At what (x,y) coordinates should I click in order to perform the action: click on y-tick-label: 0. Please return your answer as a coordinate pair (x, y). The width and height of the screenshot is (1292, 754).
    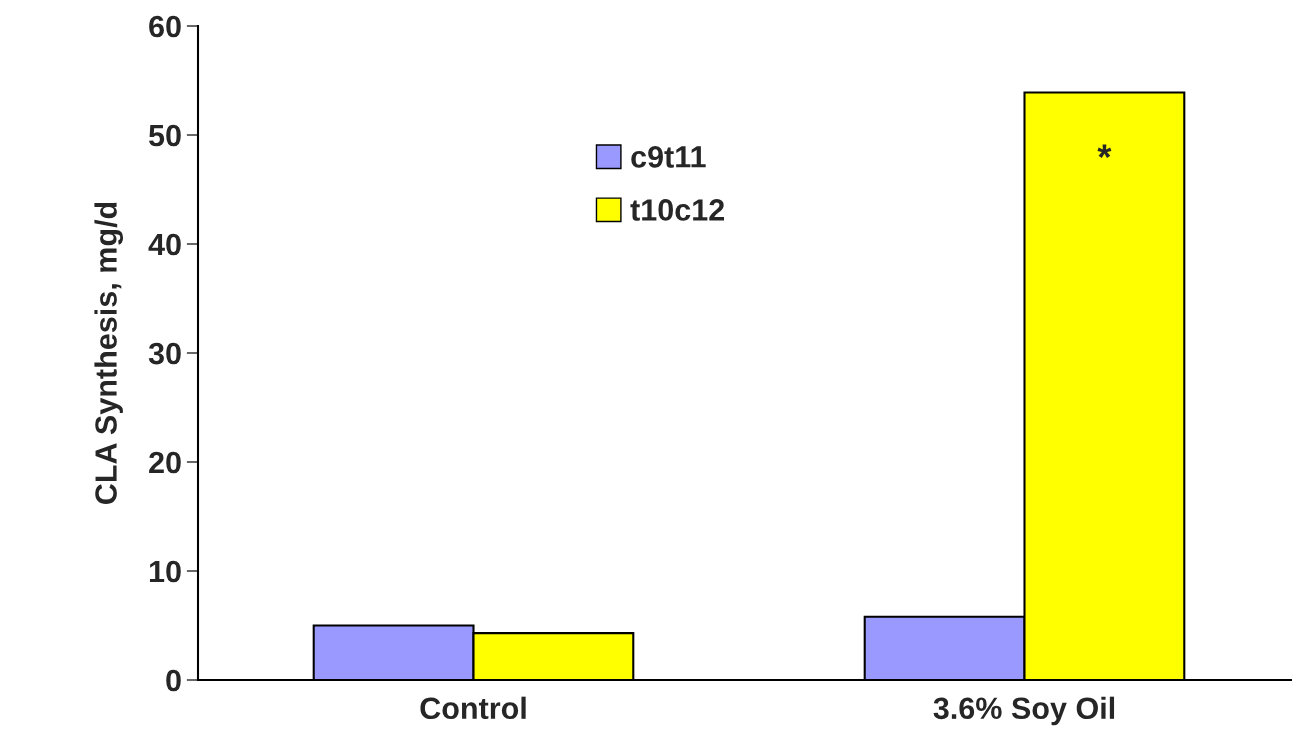
    Looking at the image, I should click on (173, 680).